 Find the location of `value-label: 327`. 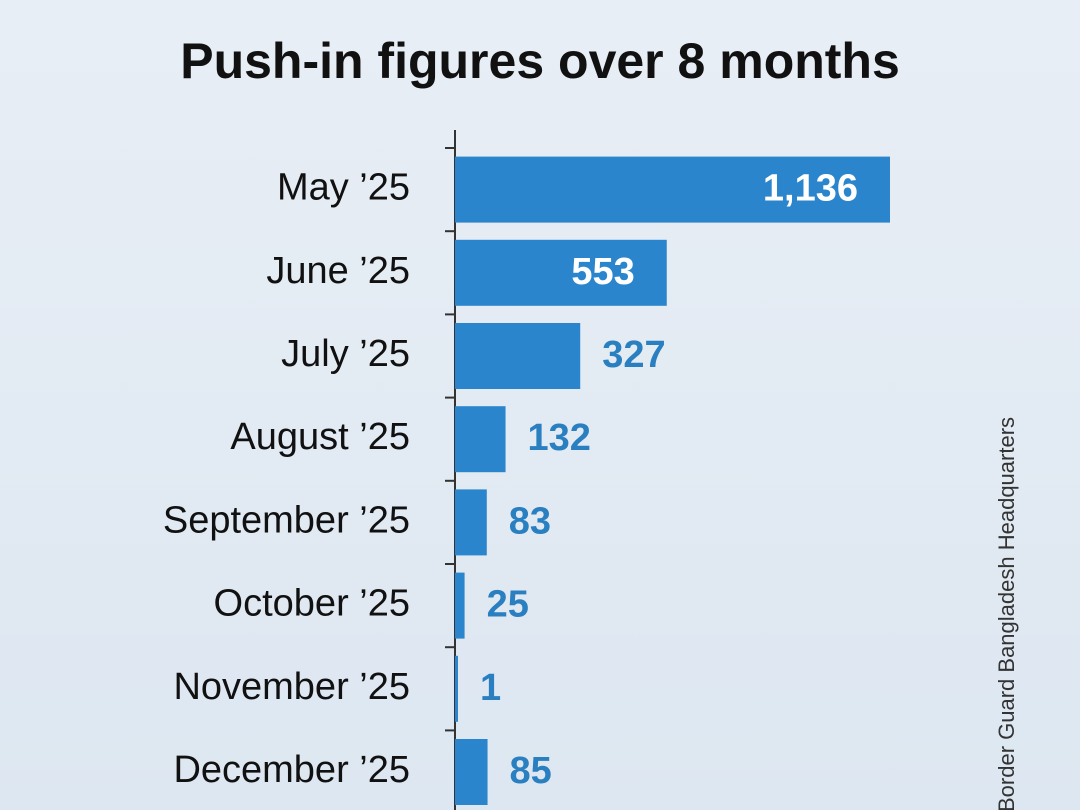

value-label: 327 is located at coordinates (633, 355).